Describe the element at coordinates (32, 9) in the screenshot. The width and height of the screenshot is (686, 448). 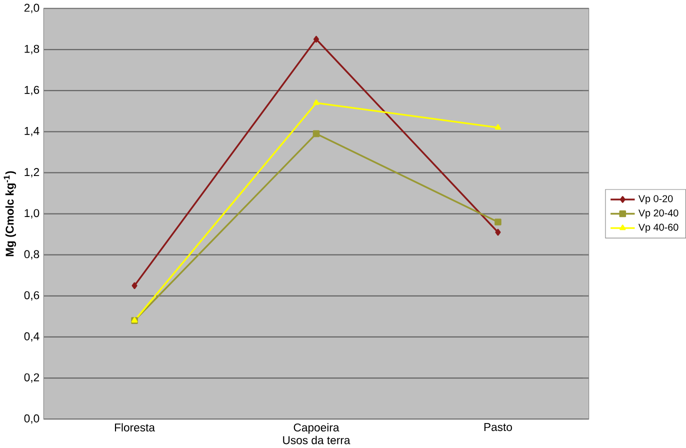
I see `y-tick-label: 2,0` at that location.